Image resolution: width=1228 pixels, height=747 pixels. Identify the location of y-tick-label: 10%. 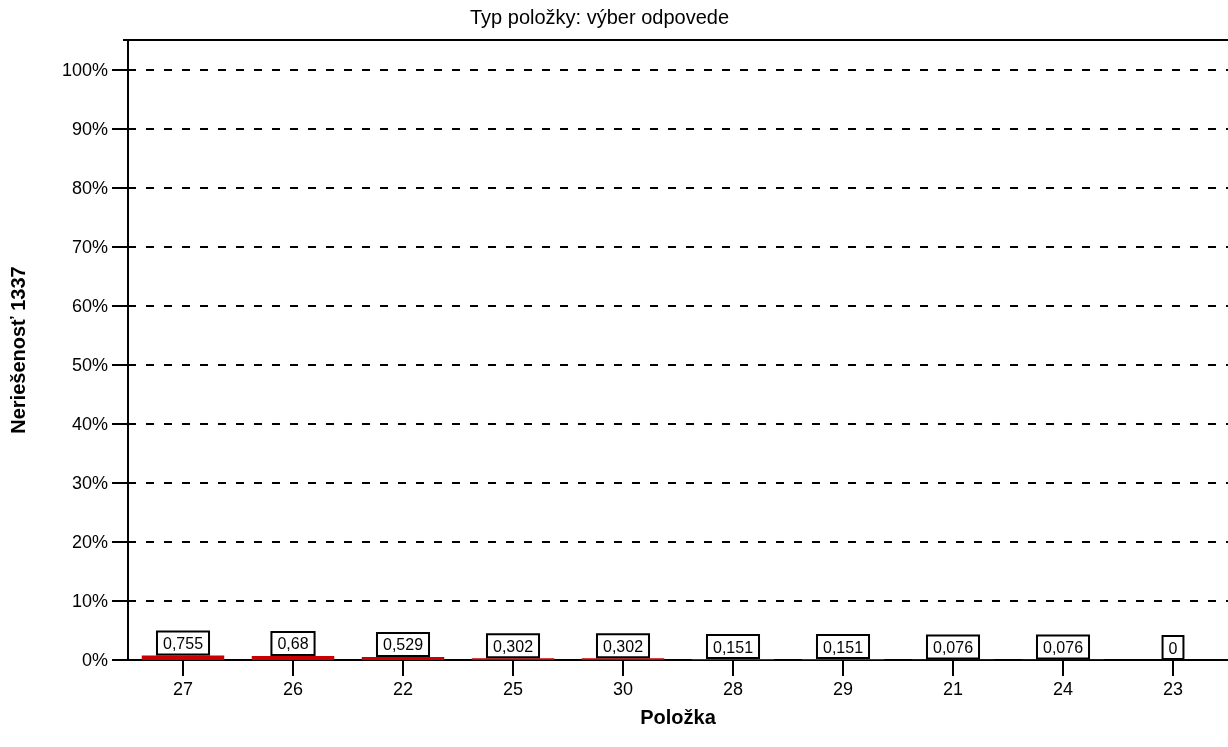
(89, 600).